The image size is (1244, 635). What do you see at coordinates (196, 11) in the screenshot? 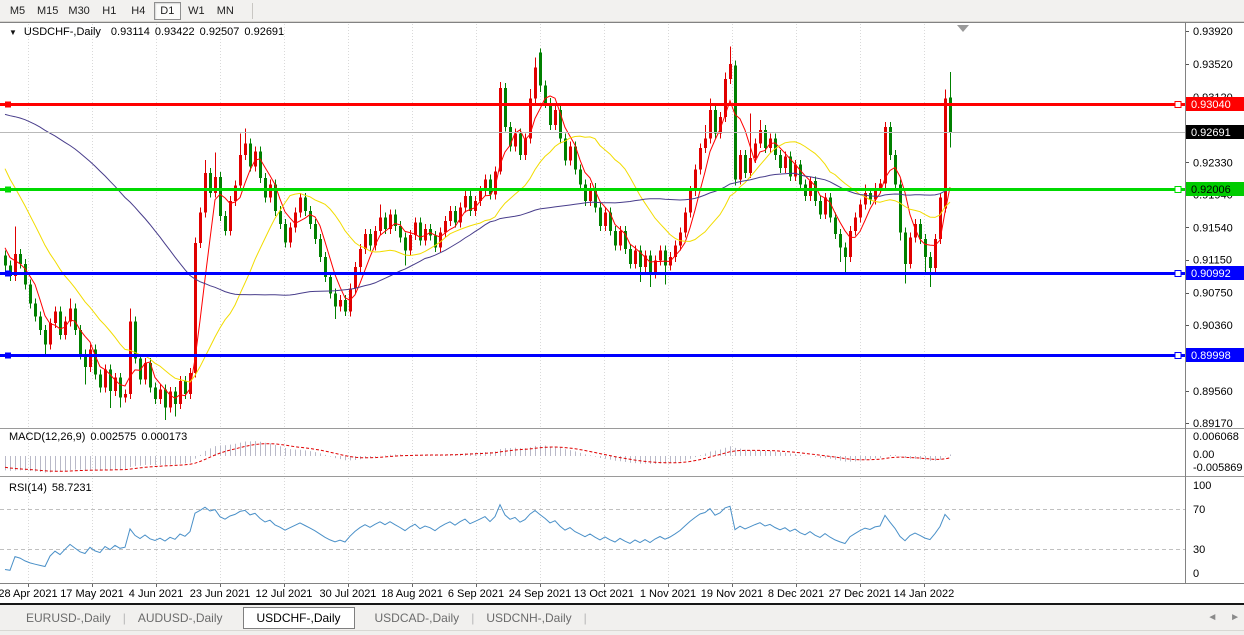
I see `timeframe-w1-button: W1` at bounding box center [196, 11].